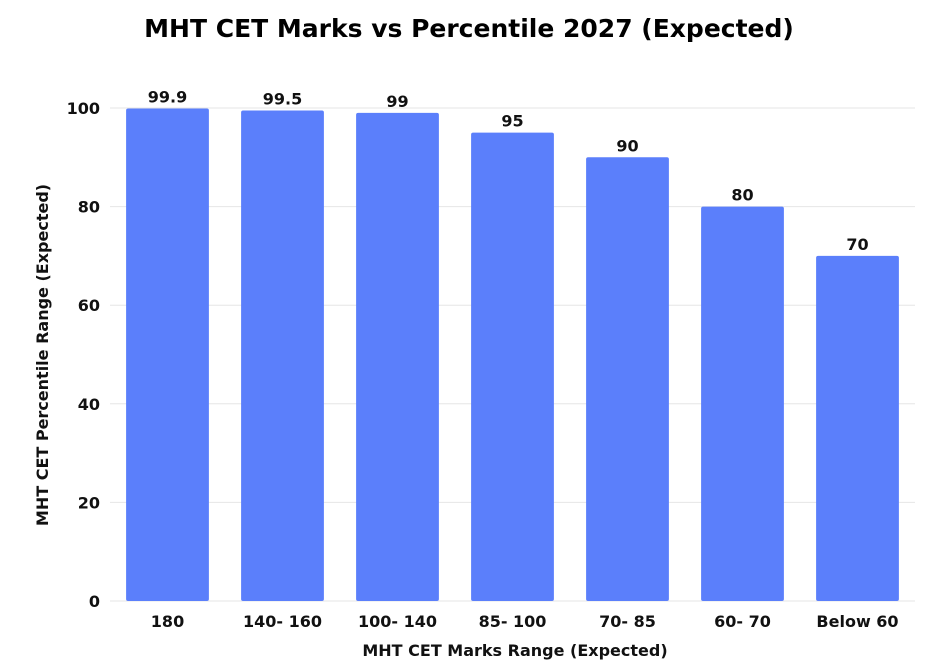 This screenshot has width=938, height=667. I want to click on x-axis-title: MHT CET Marks Range (Expected), so click(514, 650).